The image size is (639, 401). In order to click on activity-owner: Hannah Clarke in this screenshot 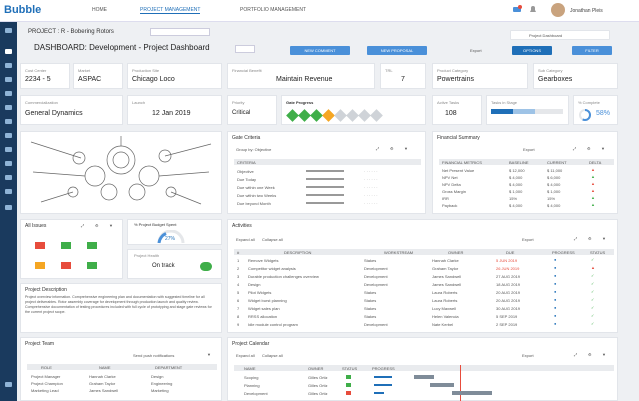, I will do `click(445, 260)`.